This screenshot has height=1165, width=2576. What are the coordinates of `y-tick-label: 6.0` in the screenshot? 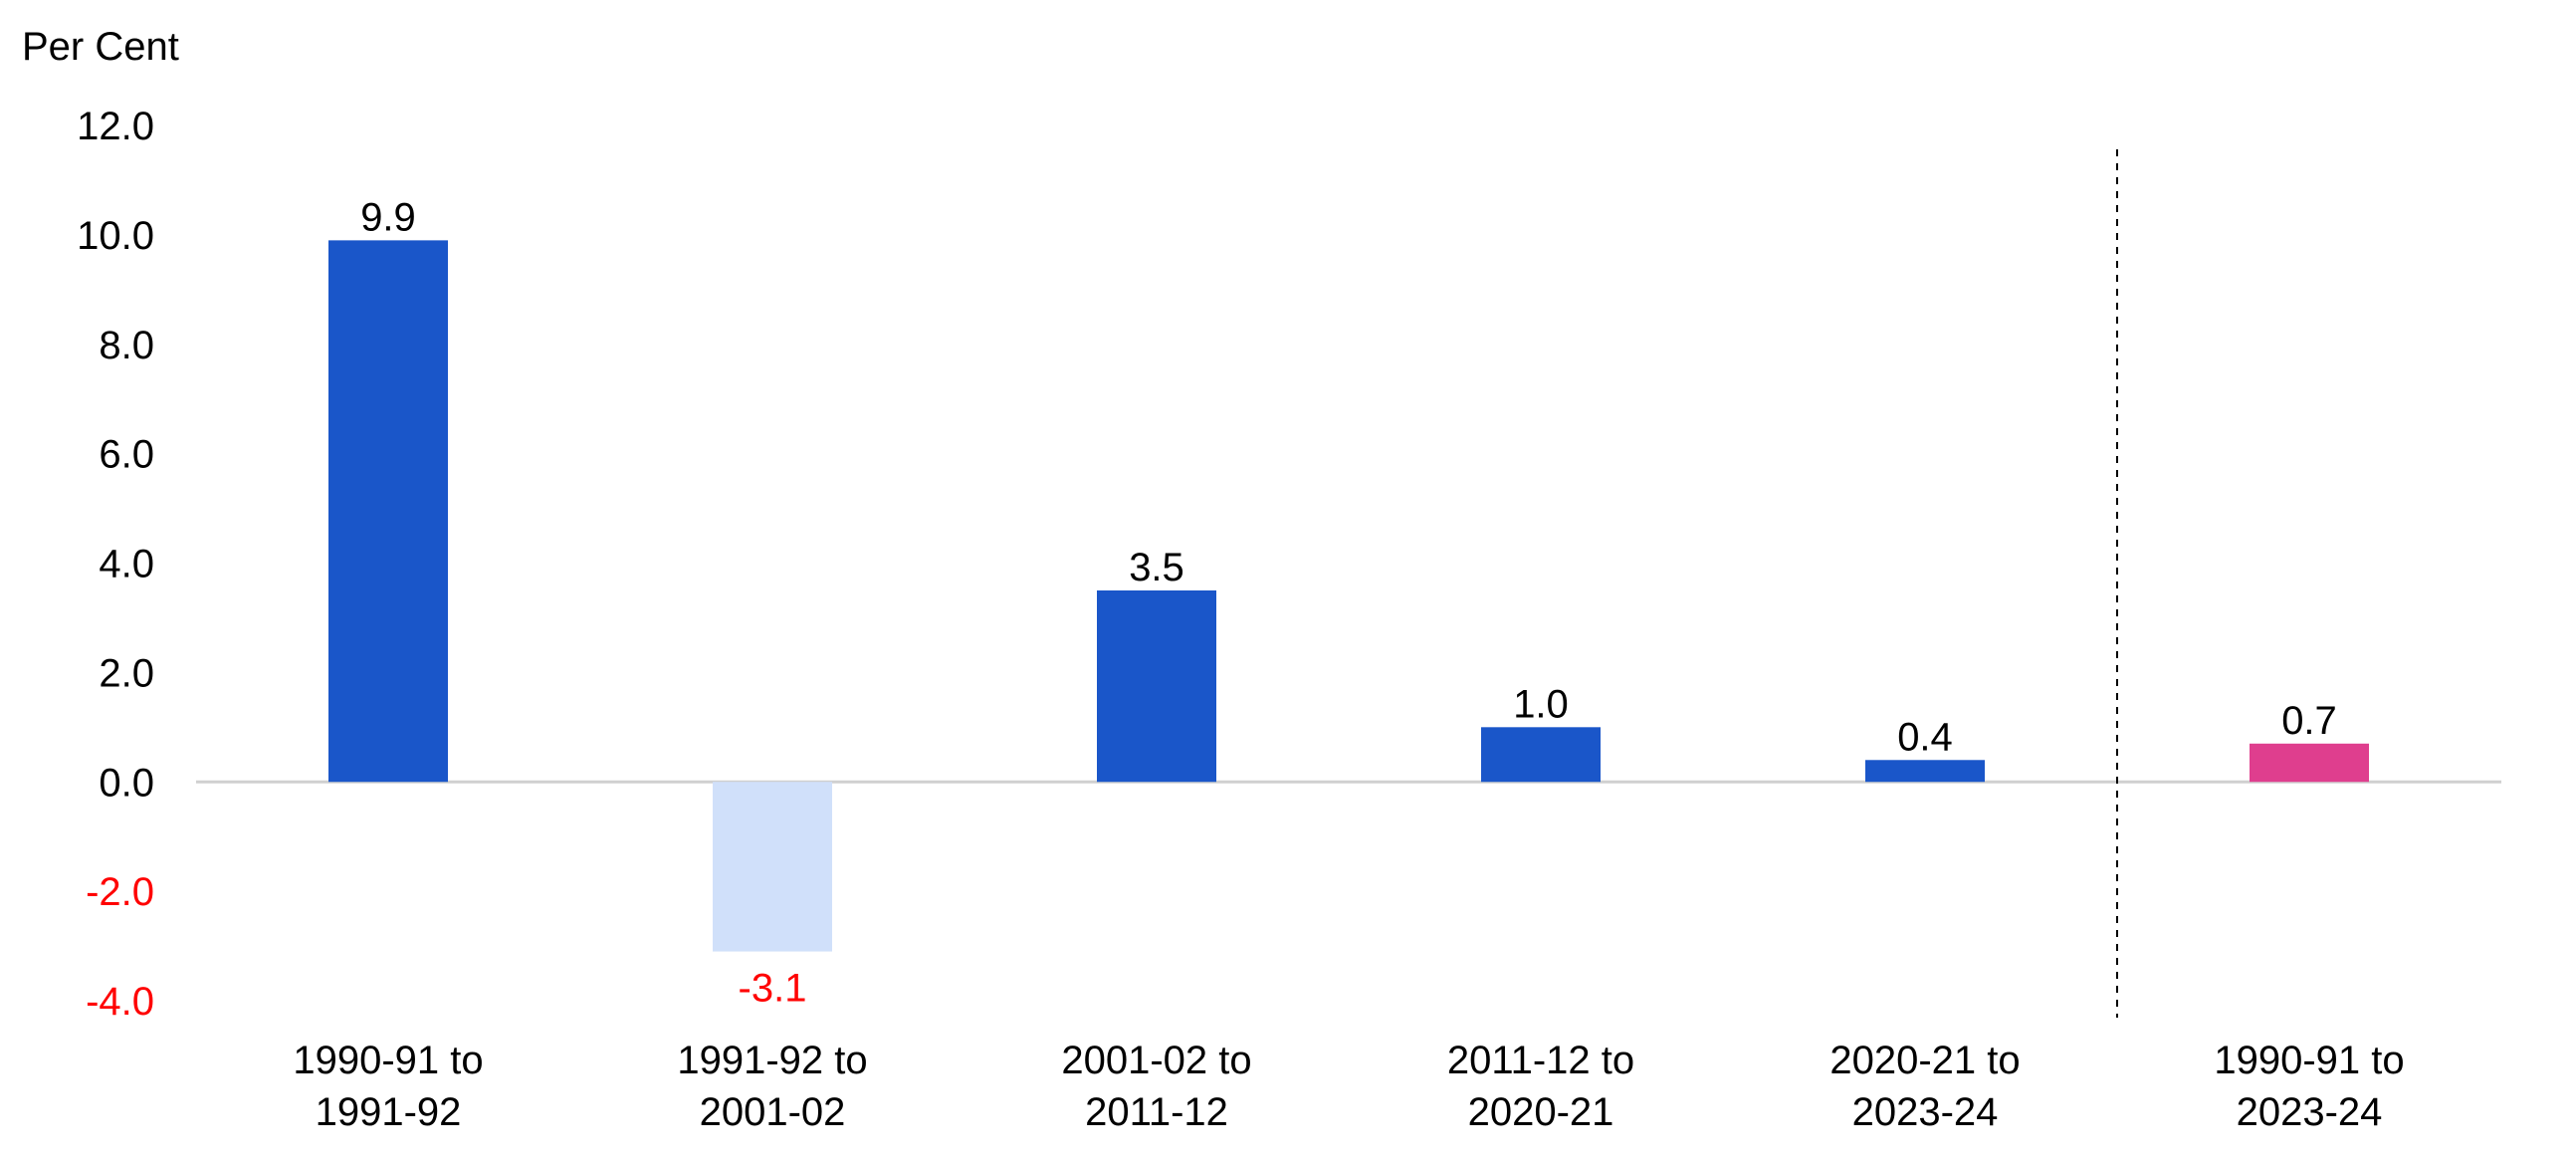 It's located at (126, 455).